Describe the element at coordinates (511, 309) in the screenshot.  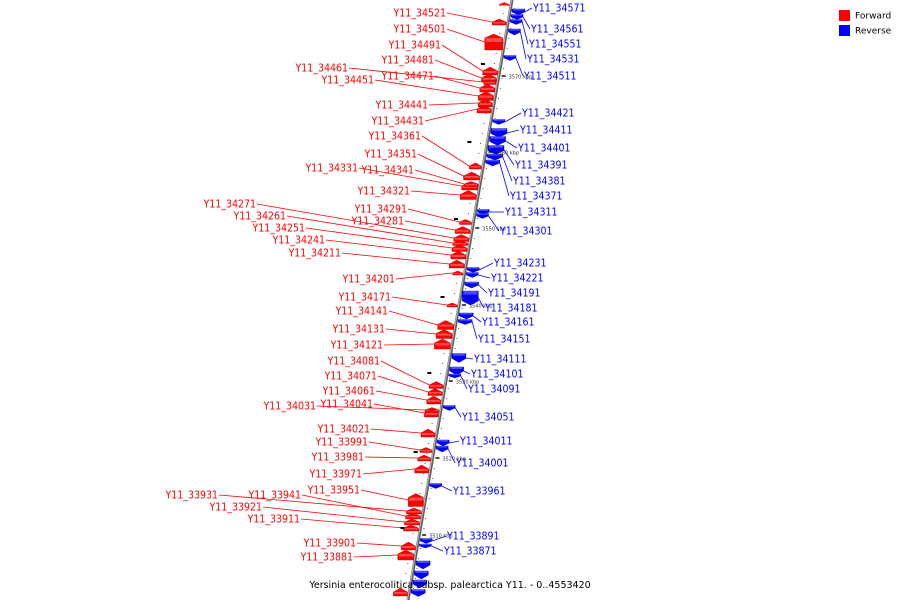
I see `reverse-gene-label: Y11_34181` at that location.